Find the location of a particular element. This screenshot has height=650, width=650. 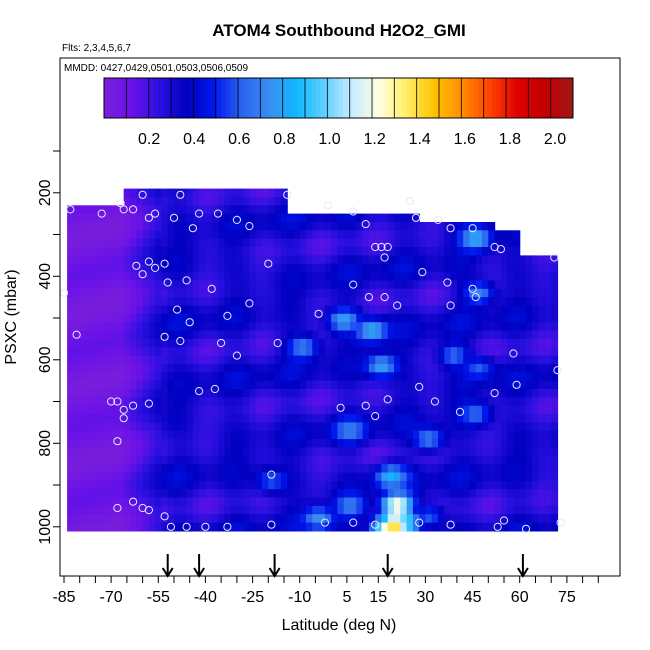

colorbar-tick-label: 2.0 is located at coordinates (555, 139).